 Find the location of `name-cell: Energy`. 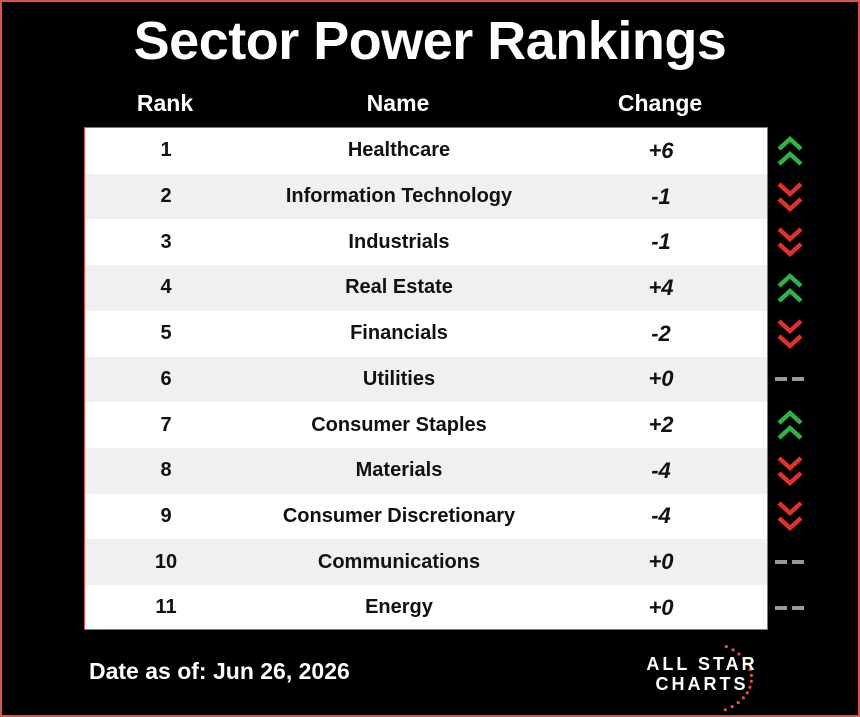

name-cell: Energy is located at coordinates (399, 607).